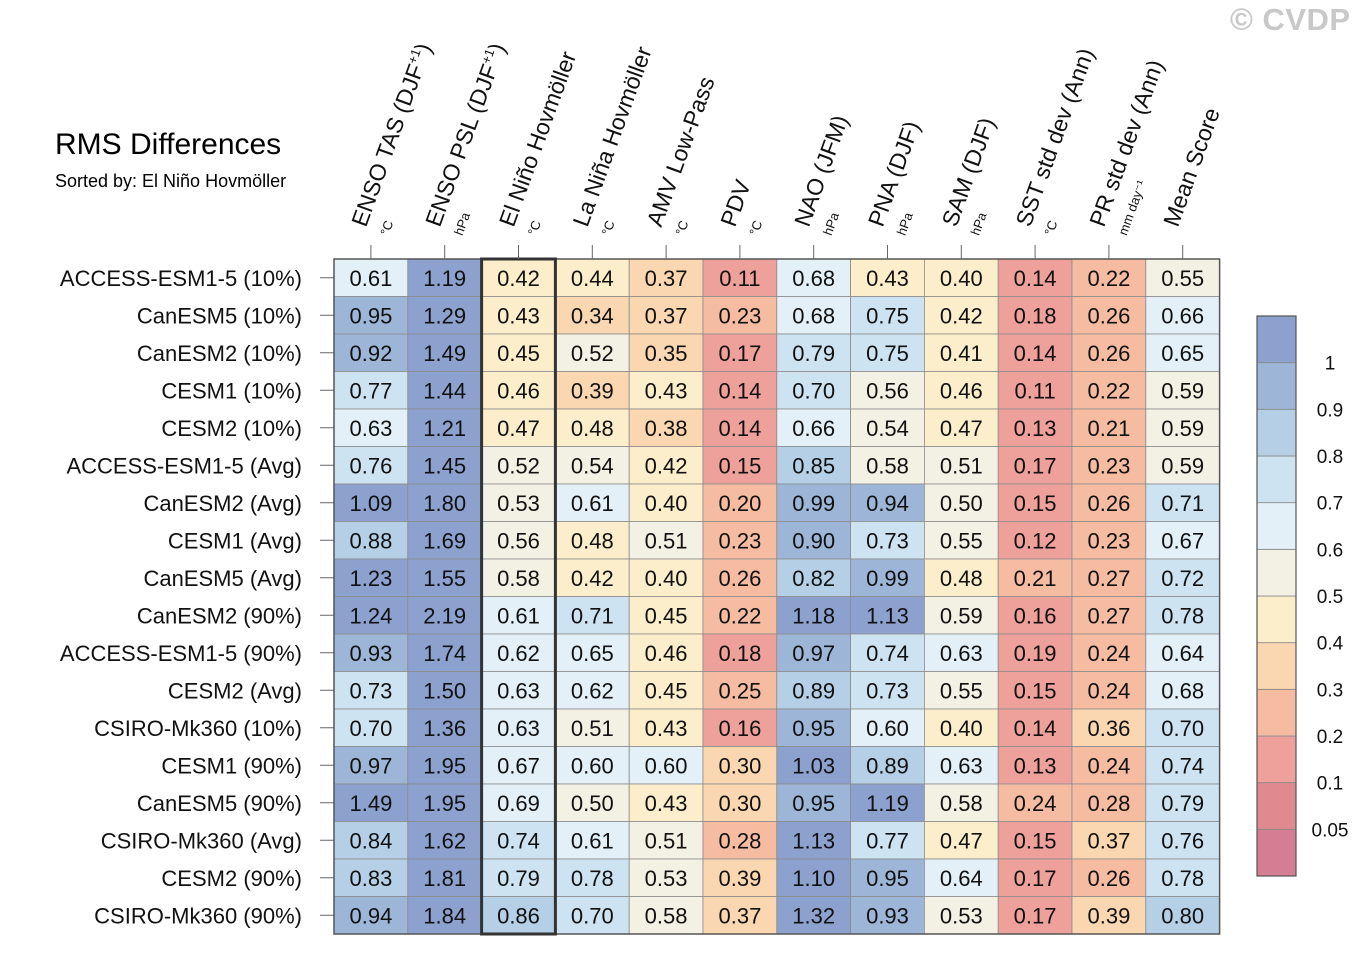 This screenshot has width=1370, height=954. Describe the element at coordinates (235, 540) in the screenshot. I see `row-label: CESM1 (Avg)` at that location.